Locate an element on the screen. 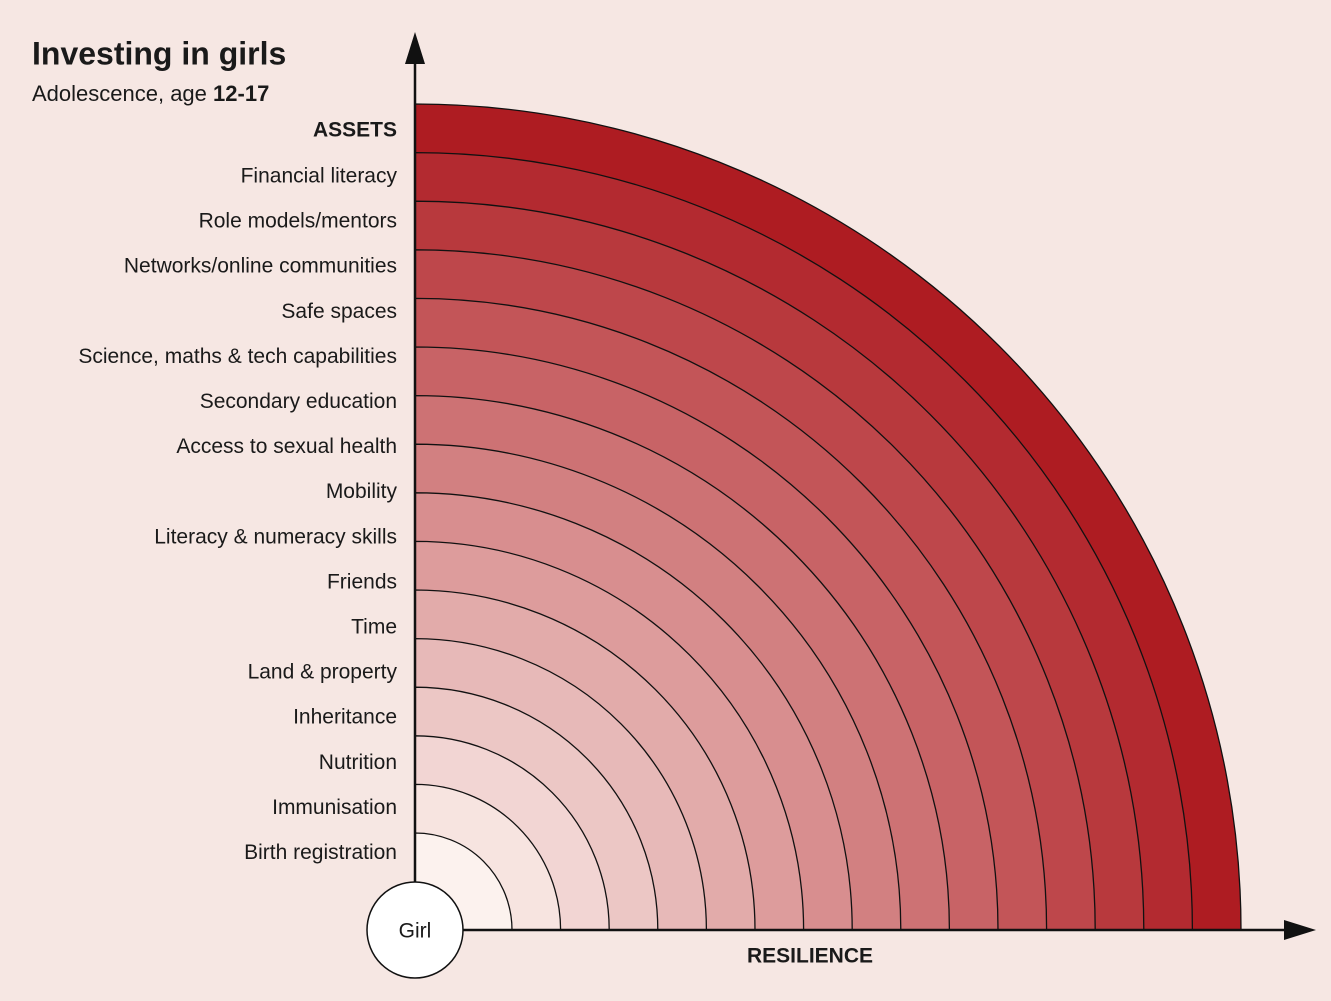 The image size is (1331, 1001). asset-label: Literacy & numeracy skills is located at coordinates (275, 536).